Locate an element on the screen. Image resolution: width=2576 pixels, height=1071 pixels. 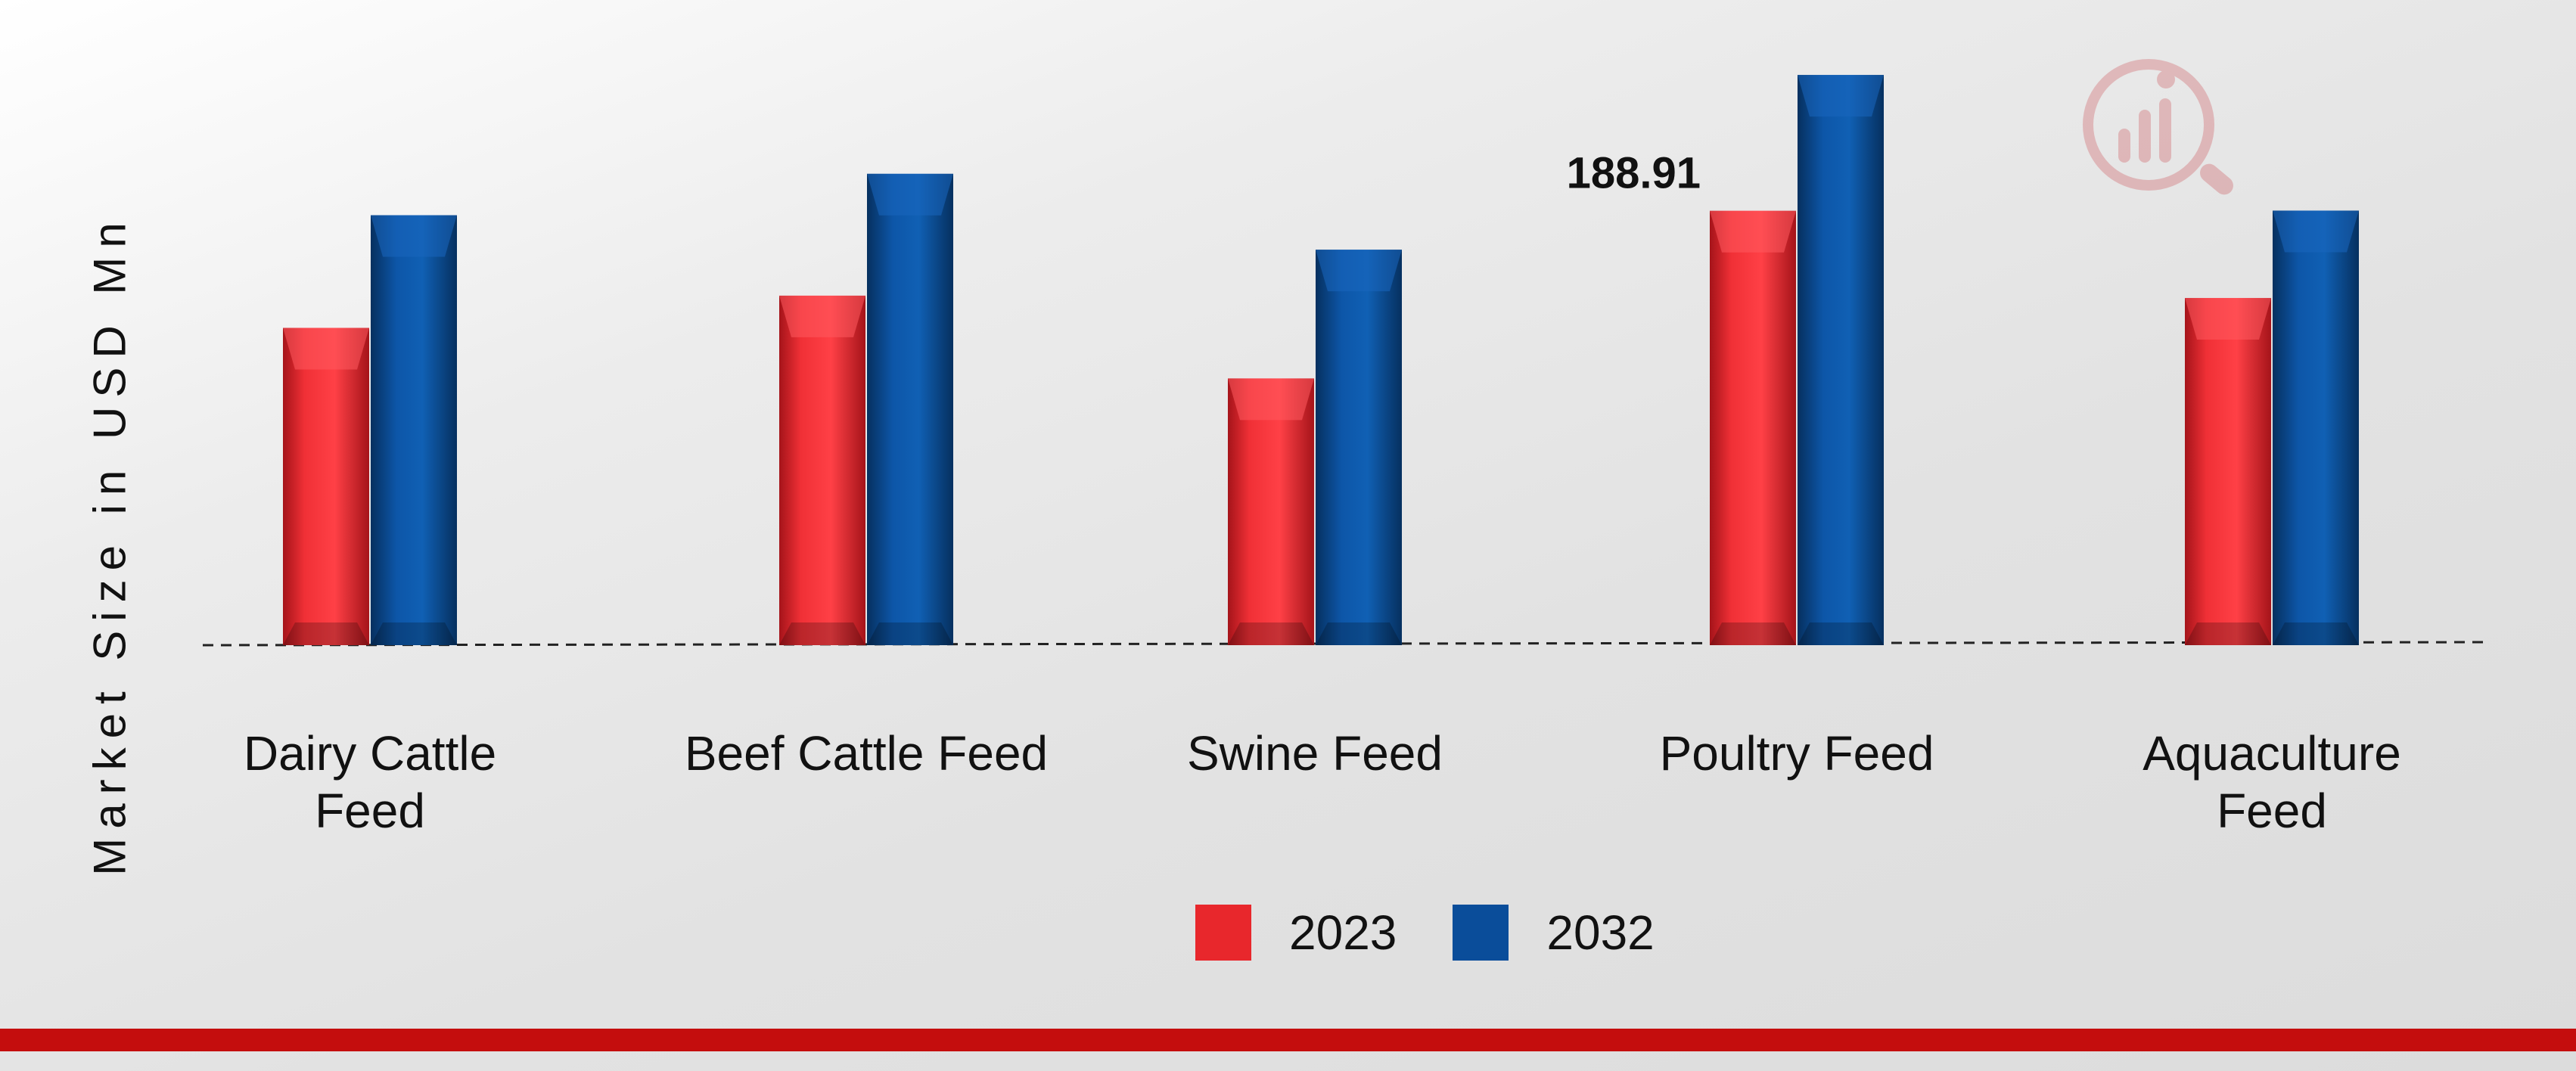
x-tick-label-beef-cattle-feed: Beef Cattle Feed is located at coordinates (866, 753).